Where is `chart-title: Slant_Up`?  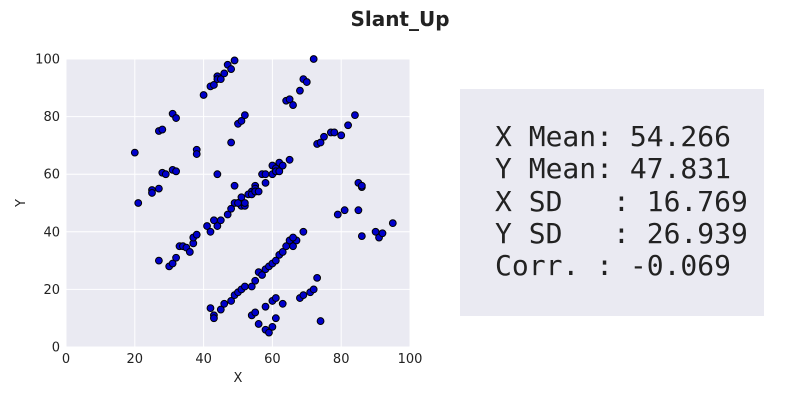 chart-title: Slant_Up is located at coordinates (399, 19).